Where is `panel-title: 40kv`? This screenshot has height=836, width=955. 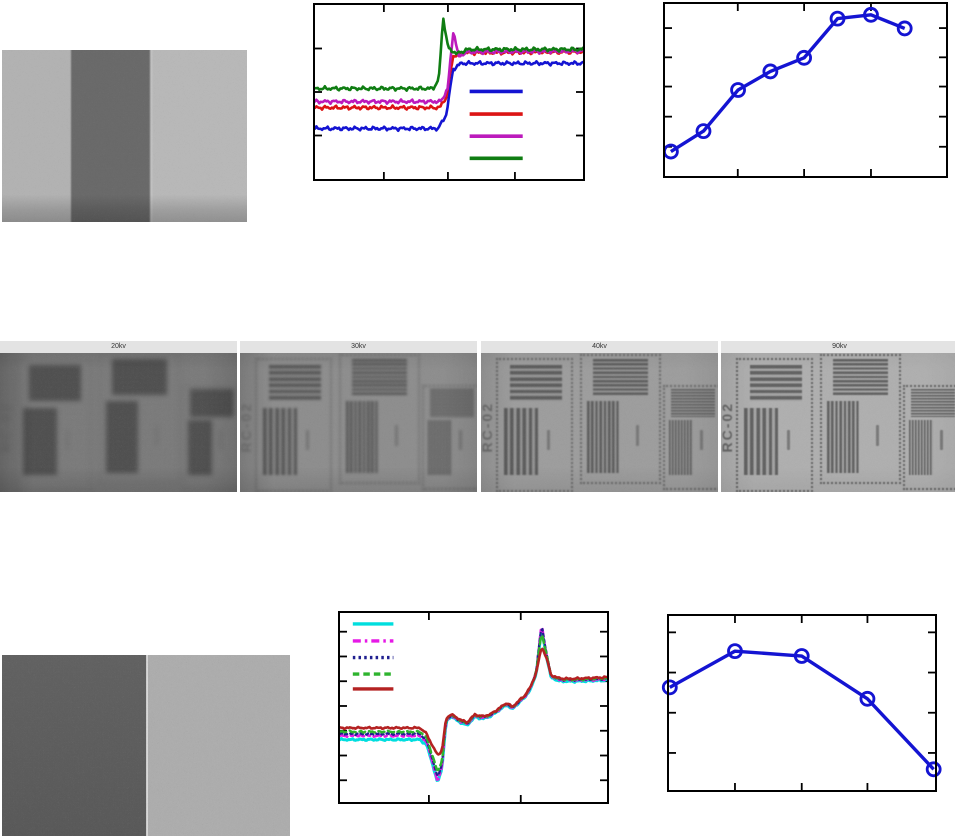
panel-title: 40kv is located at coordinates (599, 347).